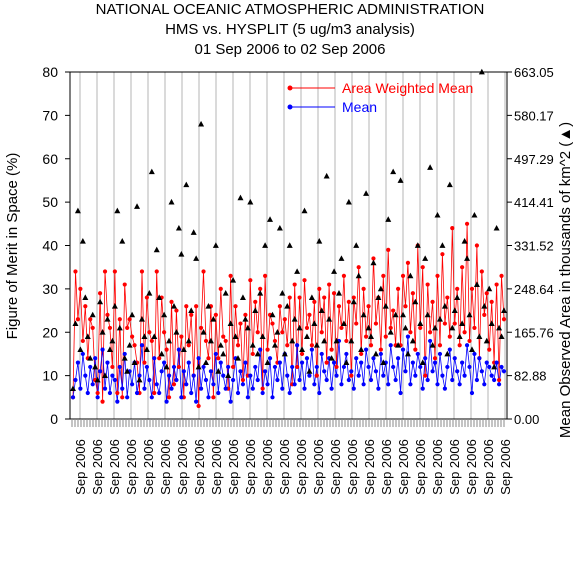 Image resolution: width=580 pixels, height=578 pixels. Describe the element at coordinates (288, 369) in the screenshot. I see `series-line` at that location.